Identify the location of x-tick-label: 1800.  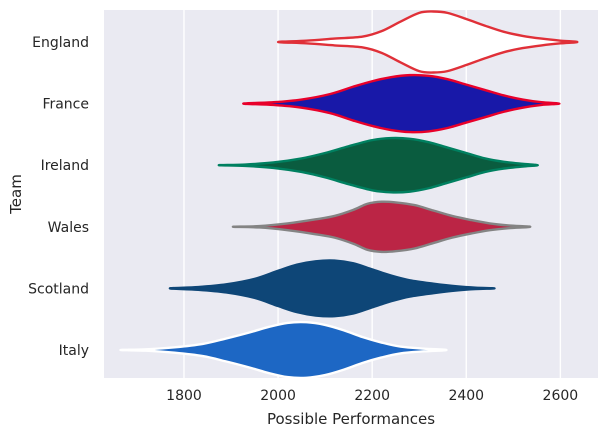
(184, 396).